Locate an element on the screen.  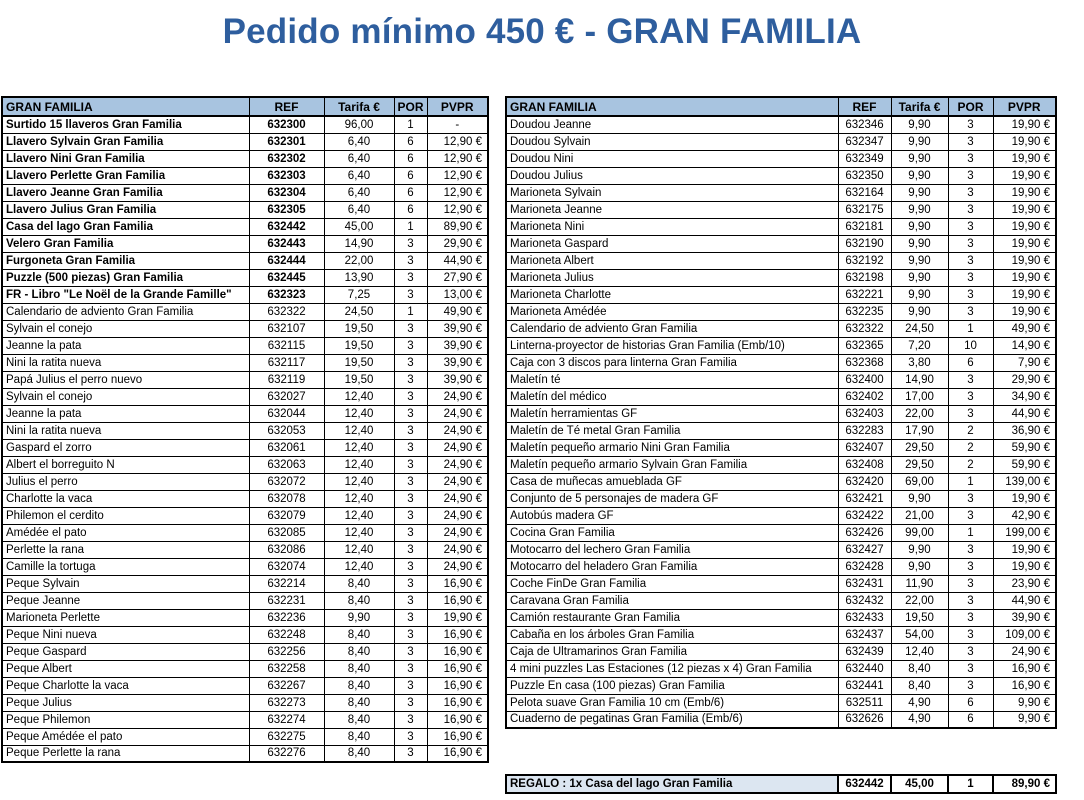
cell-tarifa: 7,20 is located at coordinates (919, 345).